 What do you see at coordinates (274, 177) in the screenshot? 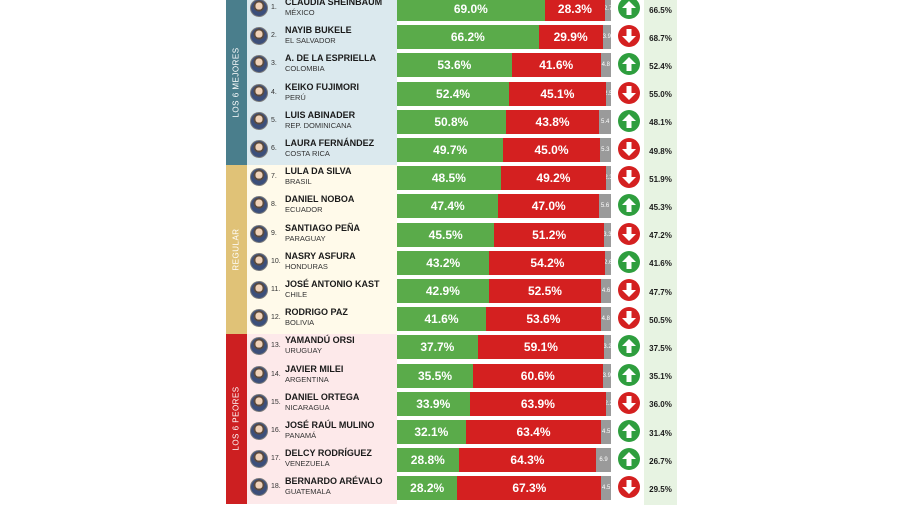
I see `rank-number: 7.` at bounding box center [274, 177].